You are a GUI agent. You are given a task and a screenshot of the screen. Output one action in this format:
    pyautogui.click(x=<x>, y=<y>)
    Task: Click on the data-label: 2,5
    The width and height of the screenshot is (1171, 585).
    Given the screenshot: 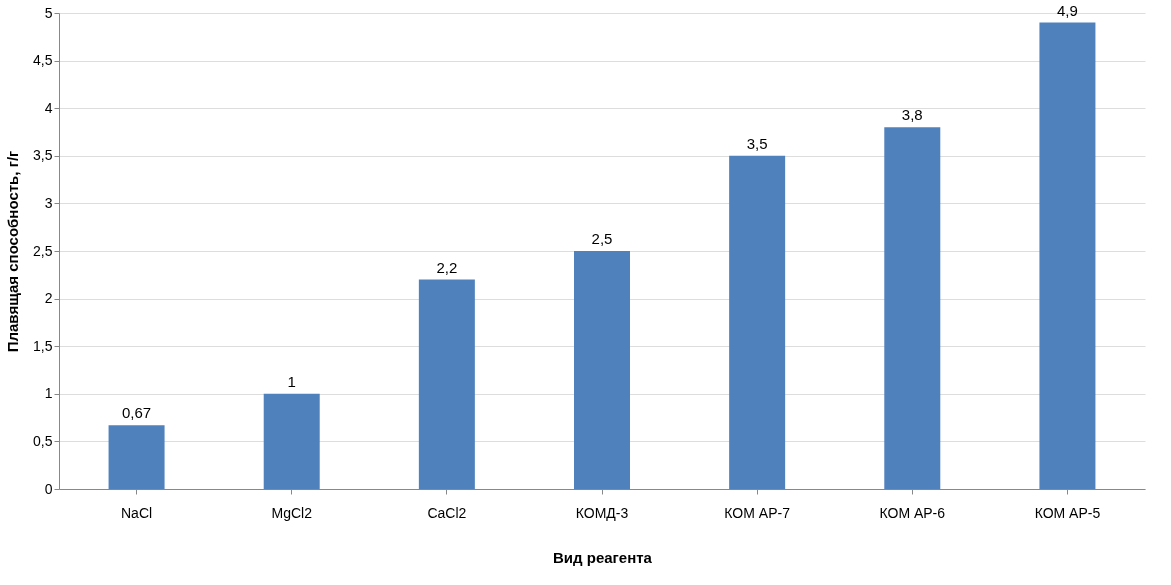 What is the action you would take?
    pyautogui.click(x=602, y=238)
    